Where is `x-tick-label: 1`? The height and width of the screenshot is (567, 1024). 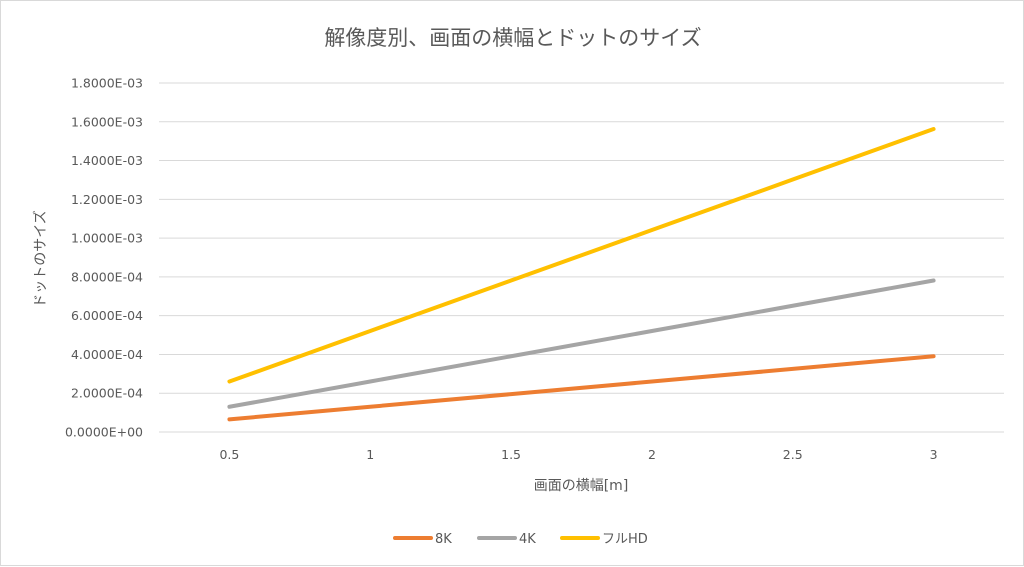 x-tick-label: 1 is located at coordinates (370, 454).